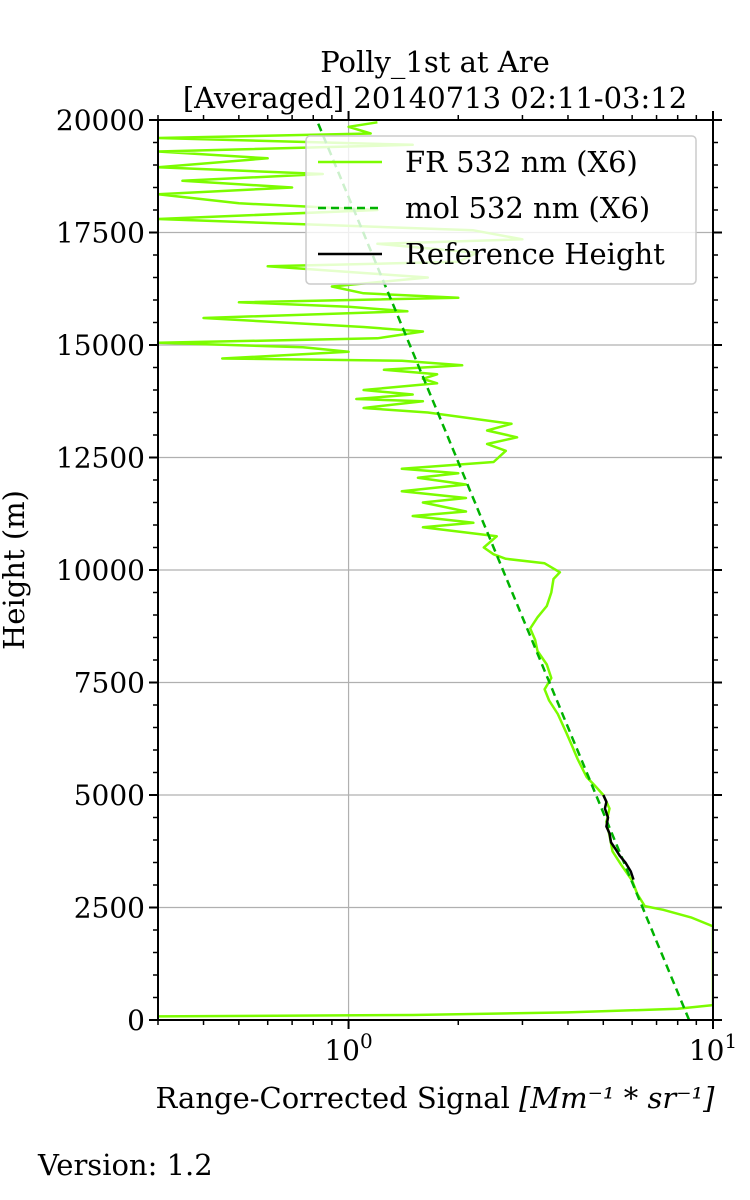 Image resolution: width=750 pixels, height=1200 pixels. I want to click on y-tick-label: 7500, so click(109, 683).